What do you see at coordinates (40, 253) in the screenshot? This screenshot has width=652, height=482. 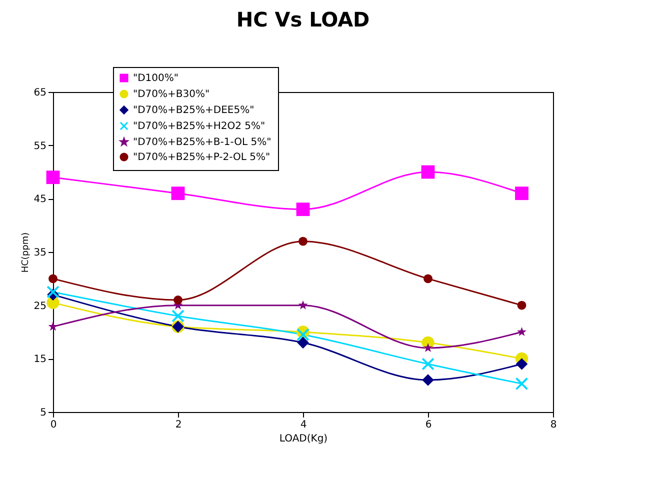 I see `y-tick-label: 35` at bounding box center [40, 253].